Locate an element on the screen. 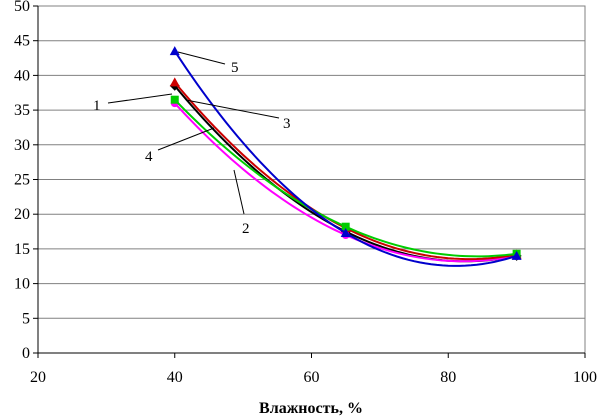  x-tick-labels: 20 40 60 80 100 is located at coordinates (313, 377).